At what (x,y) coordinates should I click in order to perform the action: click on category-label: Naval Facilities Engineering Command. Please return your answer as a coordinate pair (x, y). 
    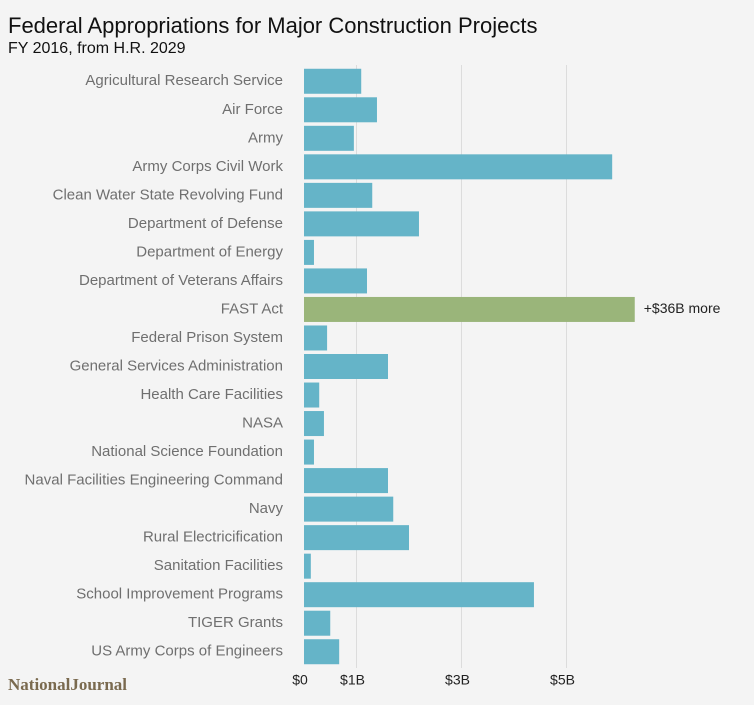
    Looking at the image, I should click on (154, 480).